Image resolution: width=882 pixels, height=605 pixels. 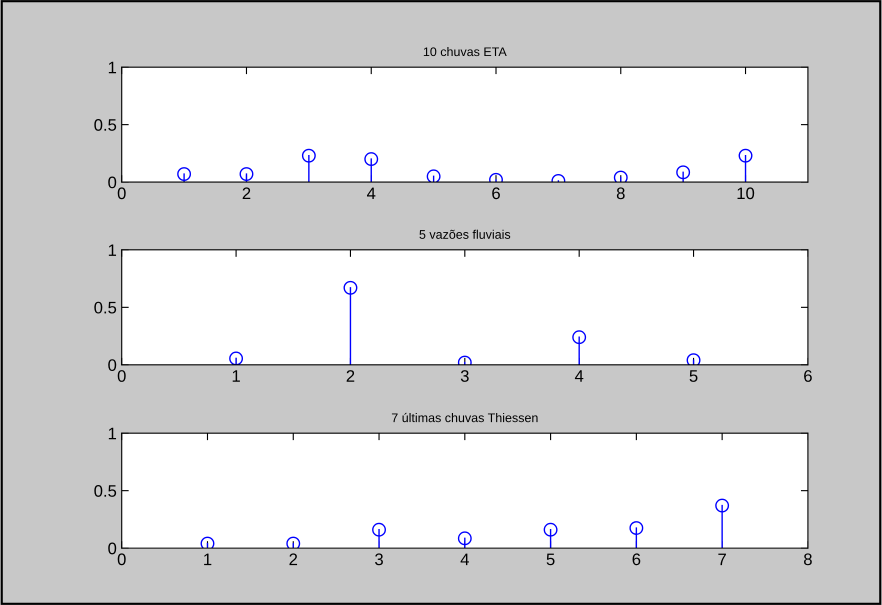 What do you see at coordinates (465, 51) in the screenshot?
I see `chart-title: 10 chuvas ETA` at bounding box center [465, 51].